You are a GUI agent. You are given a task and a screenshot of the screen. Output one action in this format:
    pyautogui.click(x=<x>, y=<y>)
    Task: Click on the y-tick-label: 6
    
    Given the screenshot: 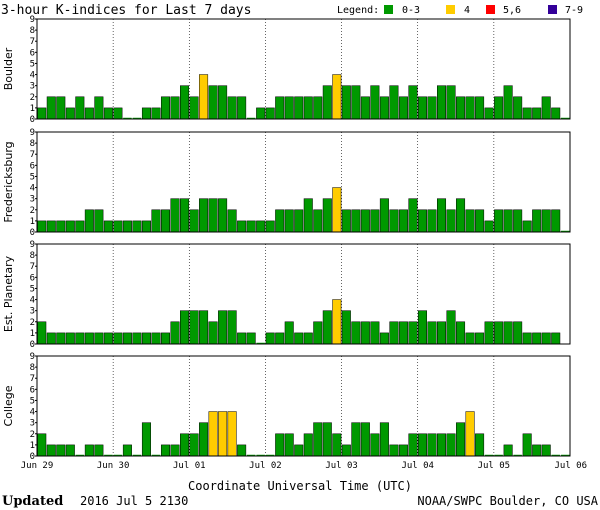 What is the action you would take?
    pyautogui.click(x=32, y=166)
    